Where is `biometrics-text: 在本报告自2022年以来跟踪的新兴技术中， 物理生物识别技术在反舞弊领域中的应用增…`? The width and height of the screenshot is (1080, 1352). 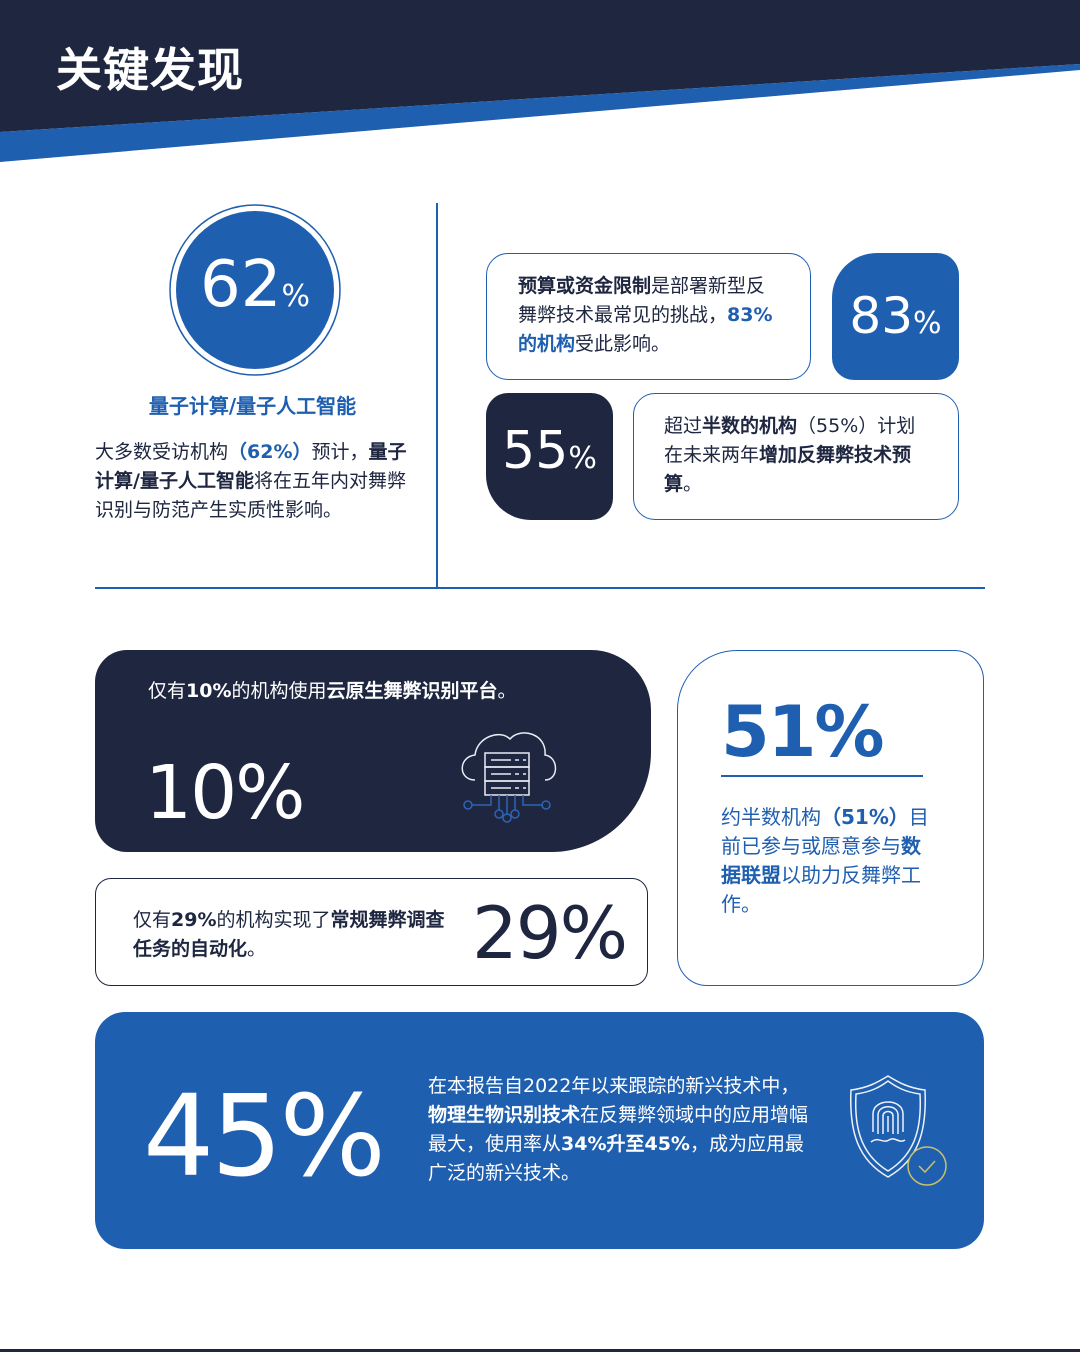 biometrics-text: 在本报告自2022年以来跟踪的新兴技术中， 物理生物识别技术在反舞弊领域中的应用增… is located at coordinates (620, 1130).